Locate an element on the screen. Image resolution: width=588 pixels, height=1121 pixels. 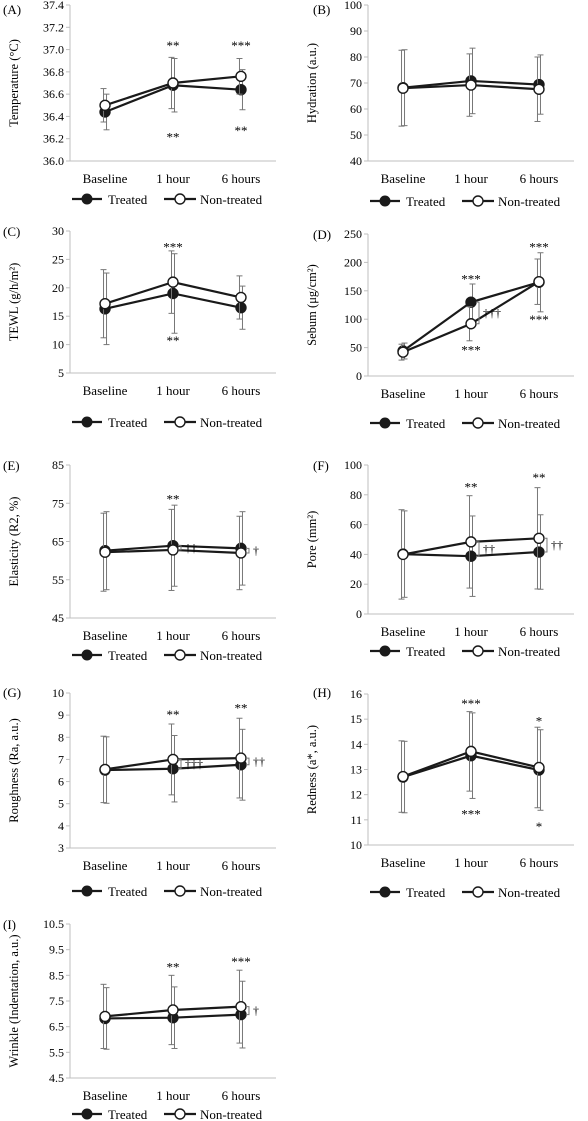
significance-marker: ††† is located at coordinates (194, 764).